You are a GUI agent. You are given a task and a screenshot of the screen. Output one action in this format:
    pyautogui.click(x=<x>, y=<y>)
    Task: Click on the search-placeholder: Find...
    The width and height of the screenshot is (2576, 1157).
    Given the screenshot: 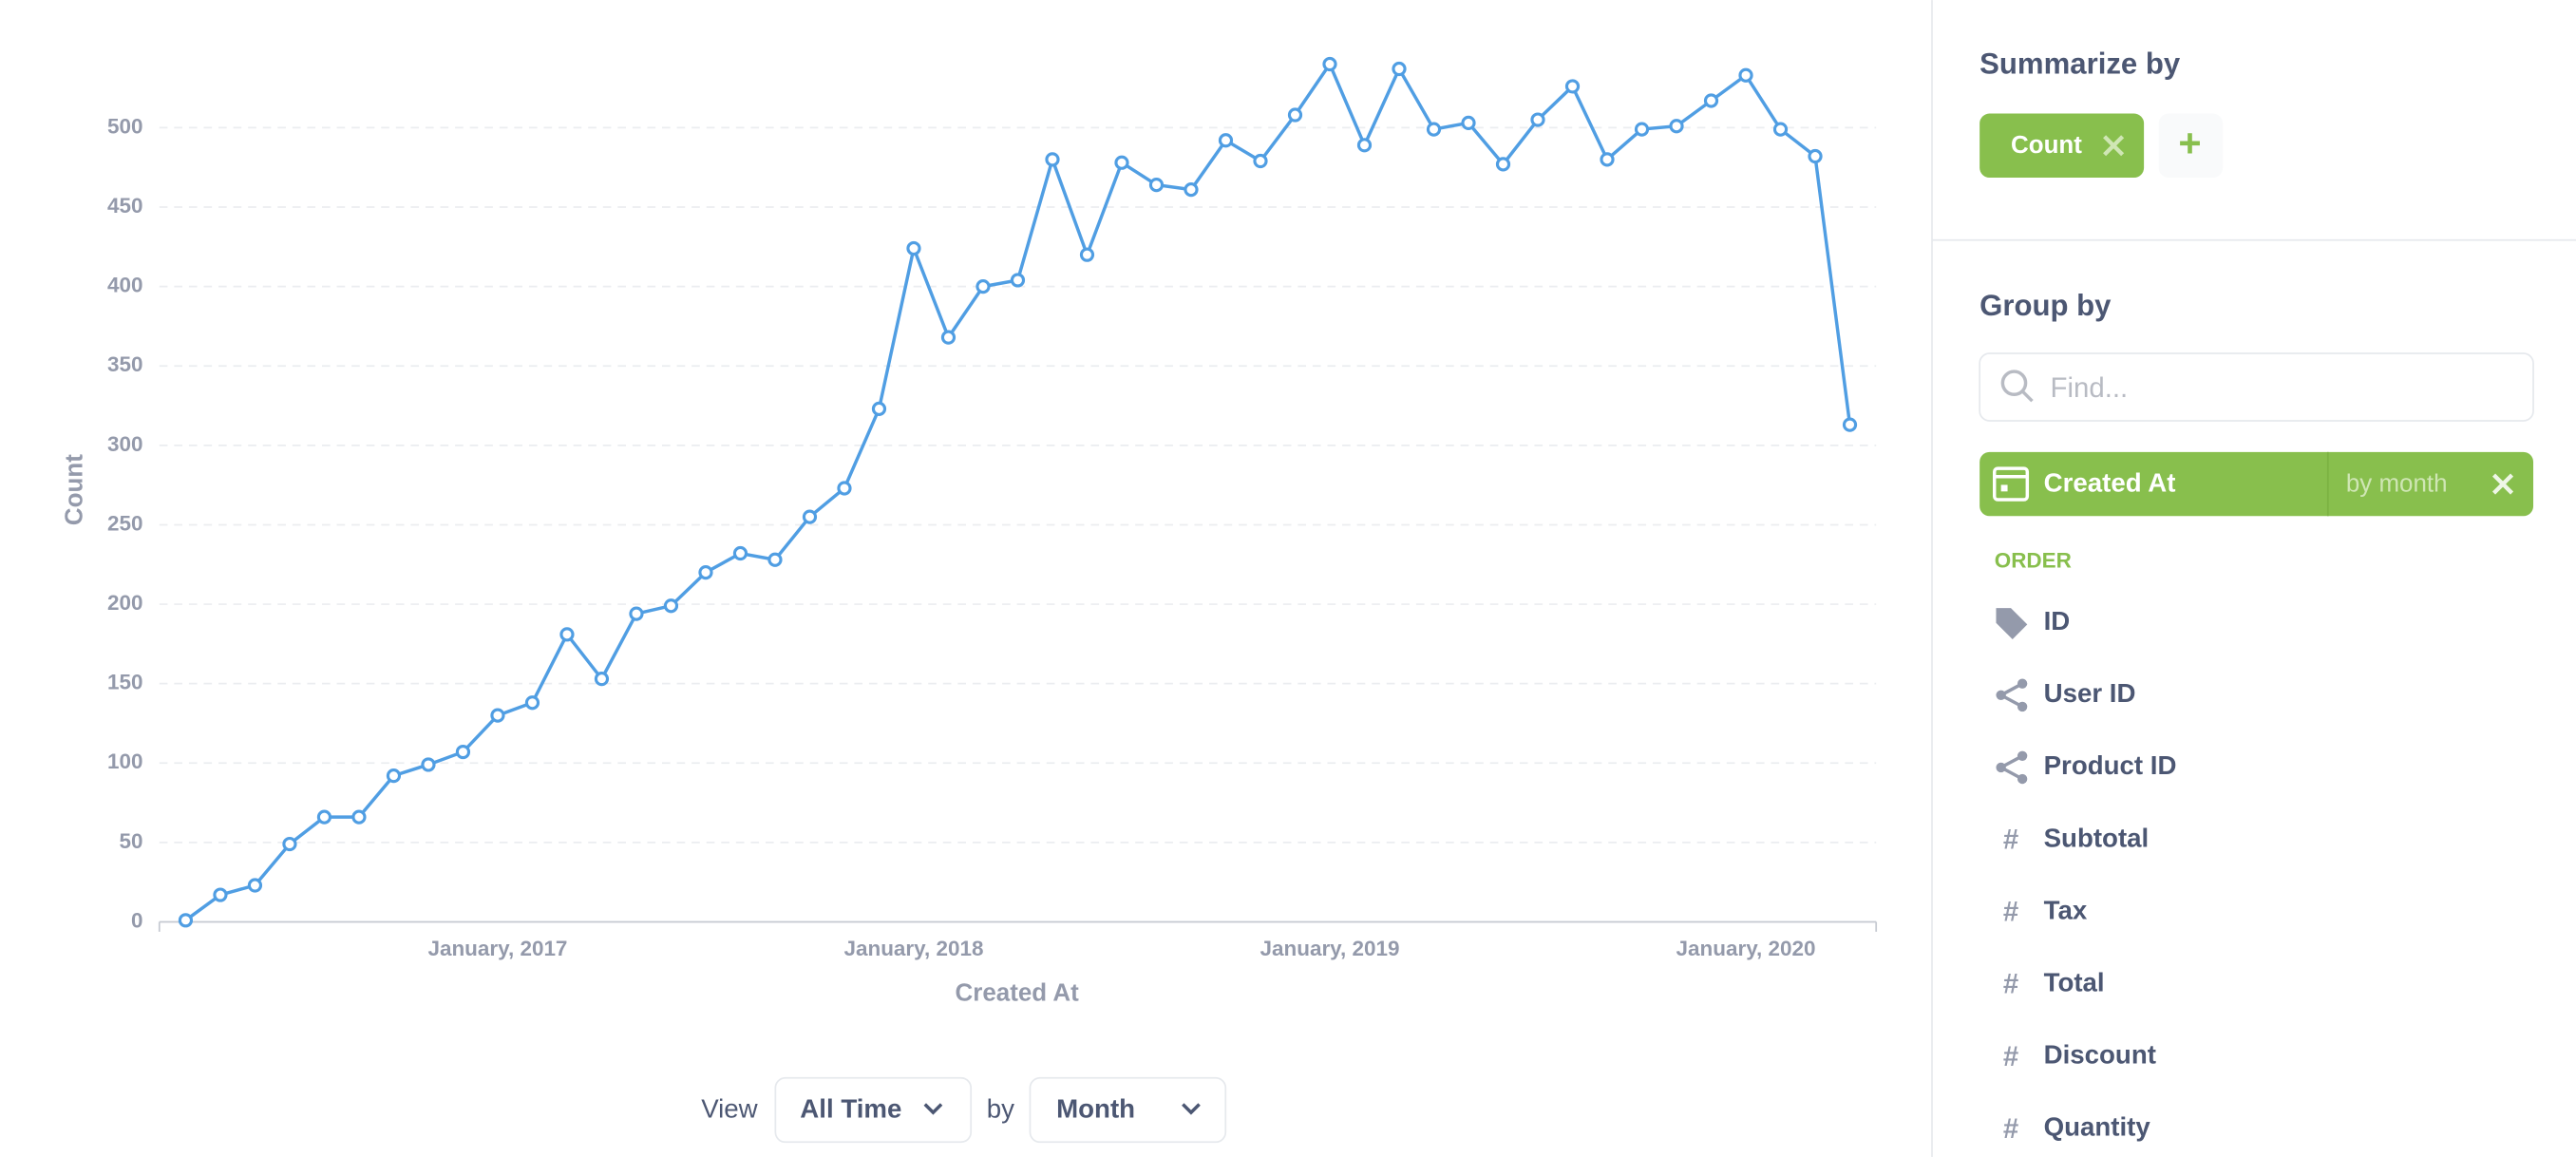 What is the action you would take?
    pyautogui.click(x=2090, y=388)
    